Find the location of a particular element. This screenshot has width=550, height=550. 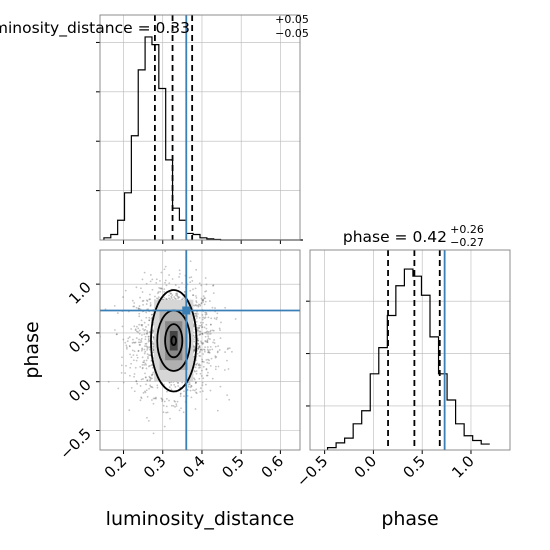

phase-x-tick-label: 1.0 is located at coordinates (463, 467).